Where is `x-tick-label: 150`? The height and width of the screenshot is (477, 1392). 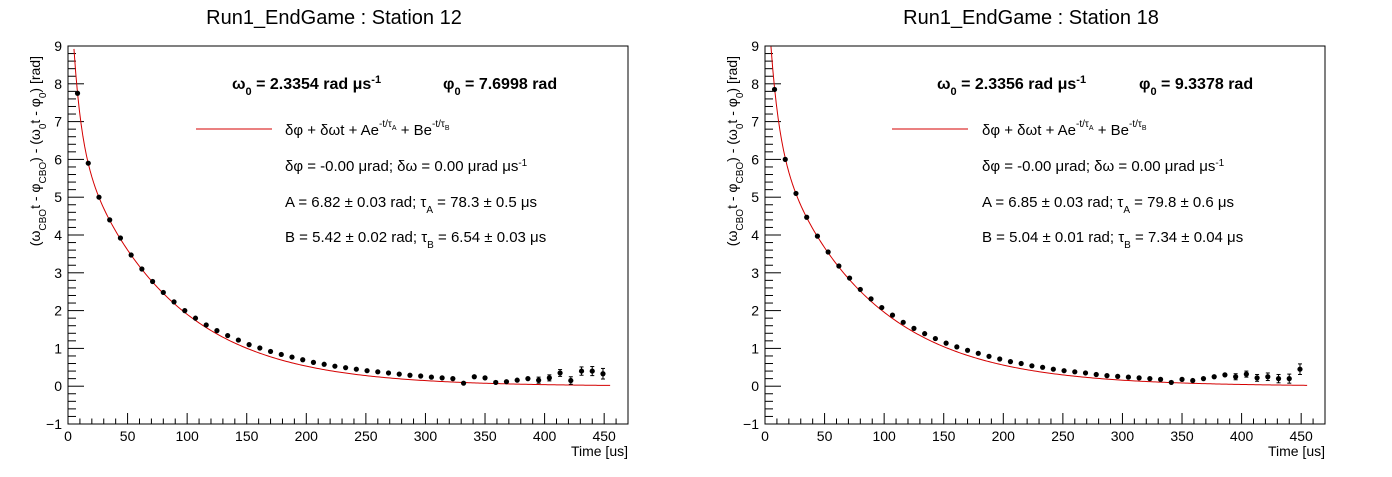 x-tick-label: 150 is located at coordinates (944, 436).